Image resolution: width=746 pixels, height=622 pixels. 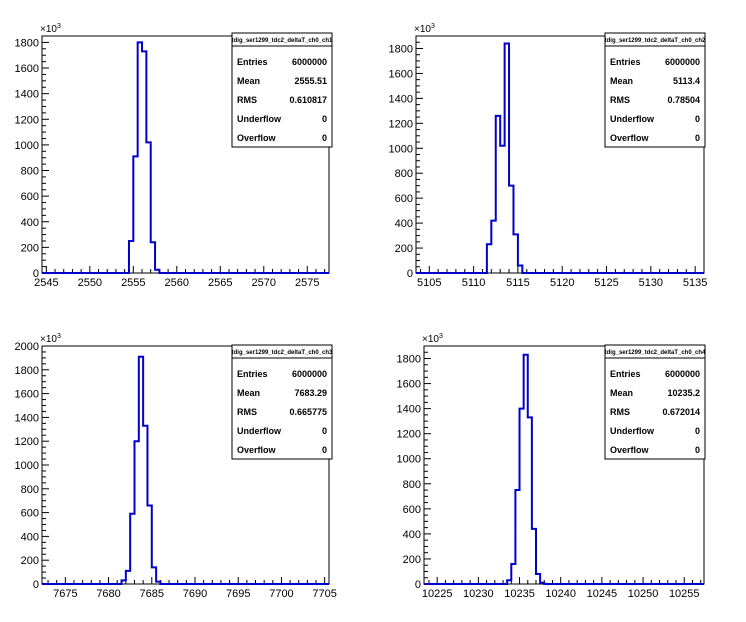 I want to click on stat-value: 10235.2, so click(x=683, y=393).